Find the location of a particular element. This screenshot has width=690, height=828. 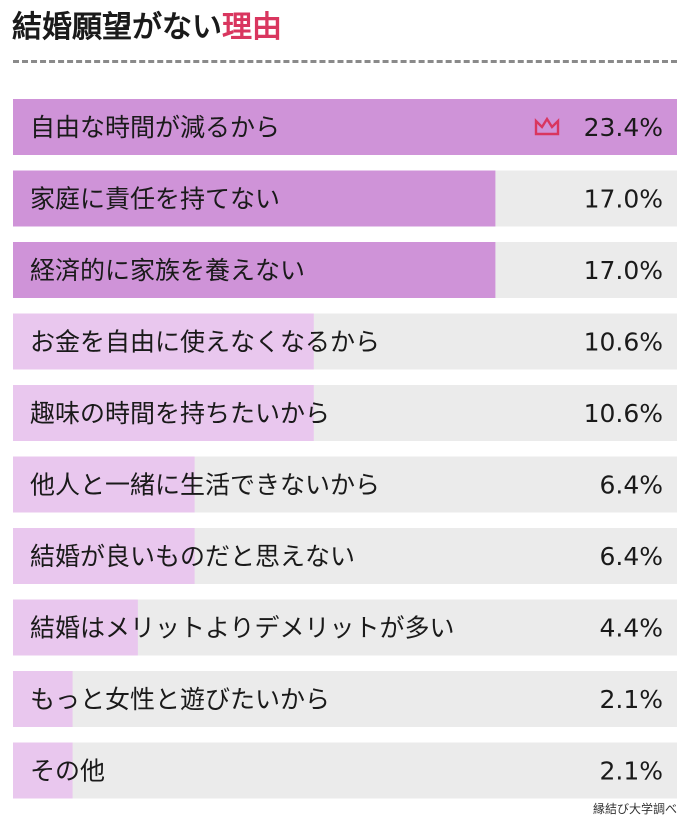

category-label: 家庭に責任を持てない is located at coordinates (155, 199).